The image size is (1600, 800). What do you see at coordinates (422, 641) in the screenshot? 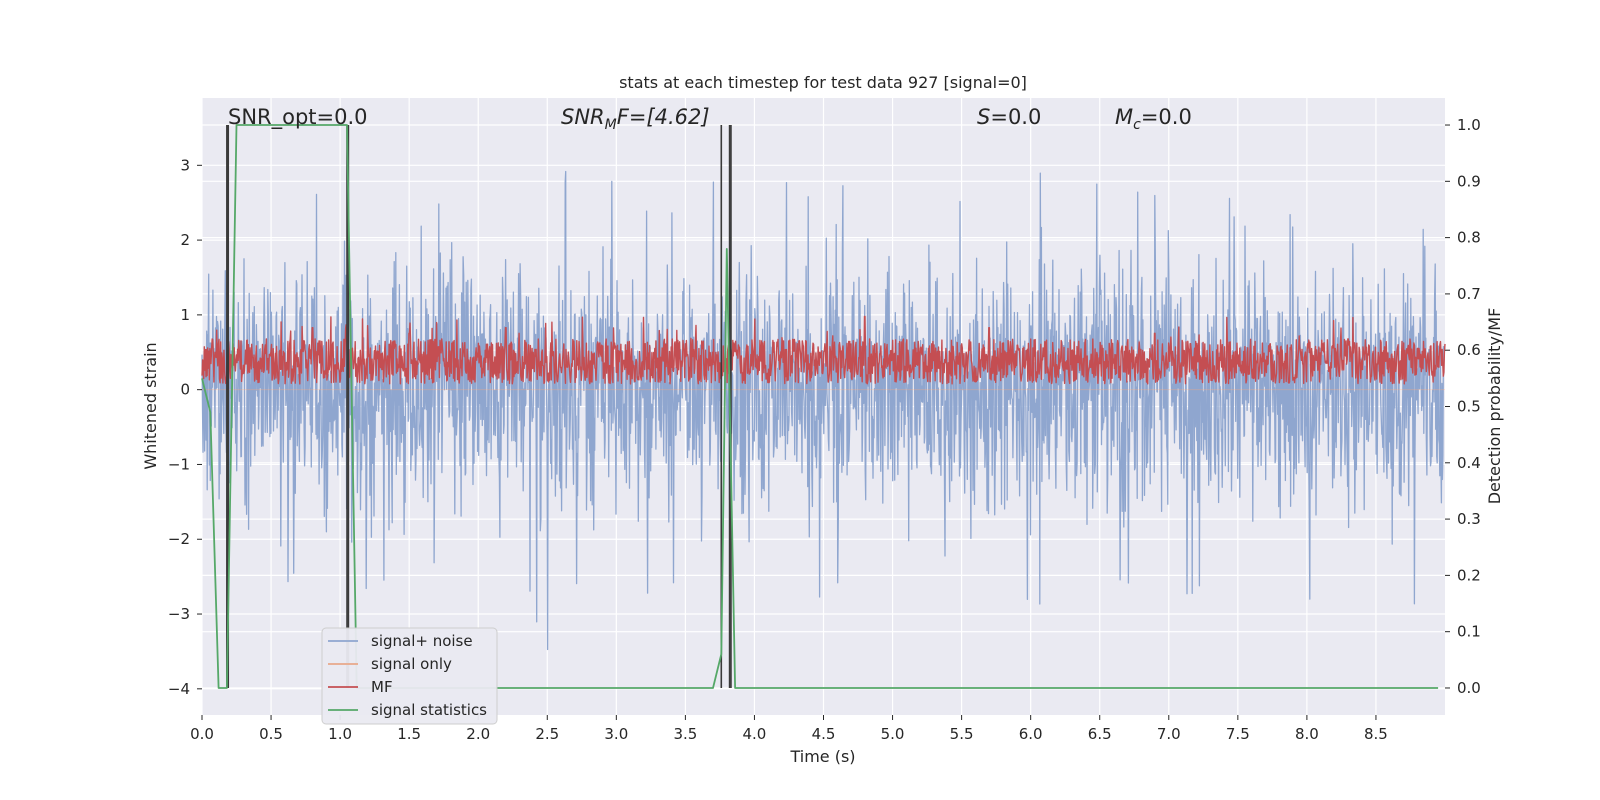
I see `legend-label-signal-noise: signal+ noise` at bounding box center [422, 641].